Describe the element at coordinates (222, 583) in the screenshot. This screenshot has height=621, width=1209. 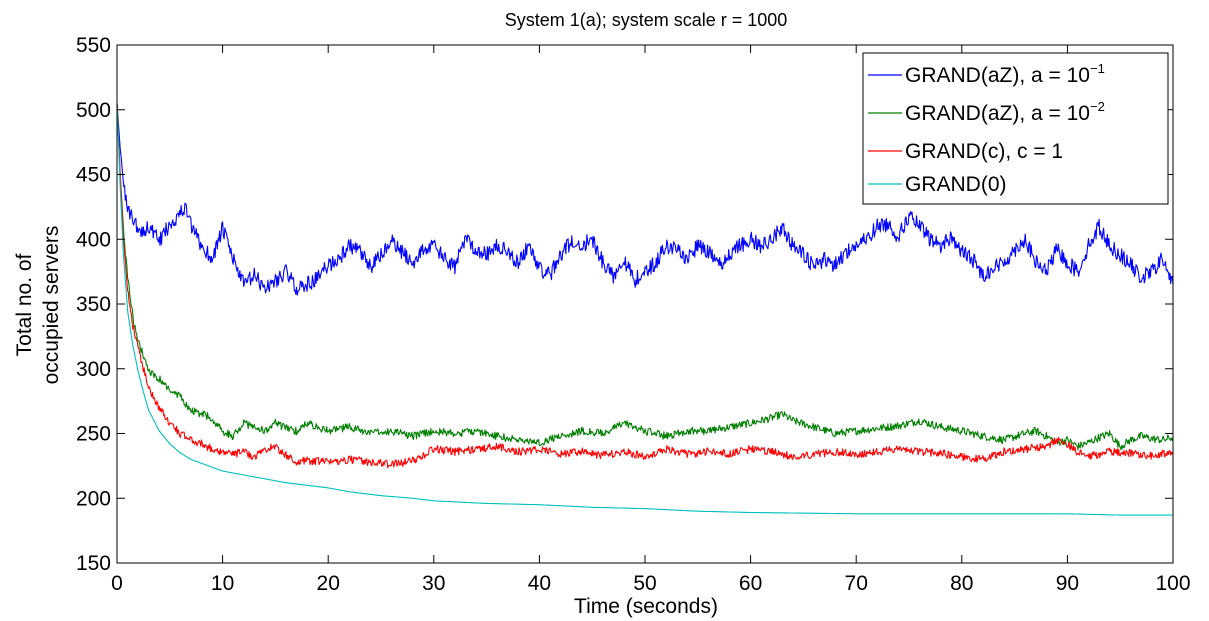
I see `x-tick-label: 10` at that location.